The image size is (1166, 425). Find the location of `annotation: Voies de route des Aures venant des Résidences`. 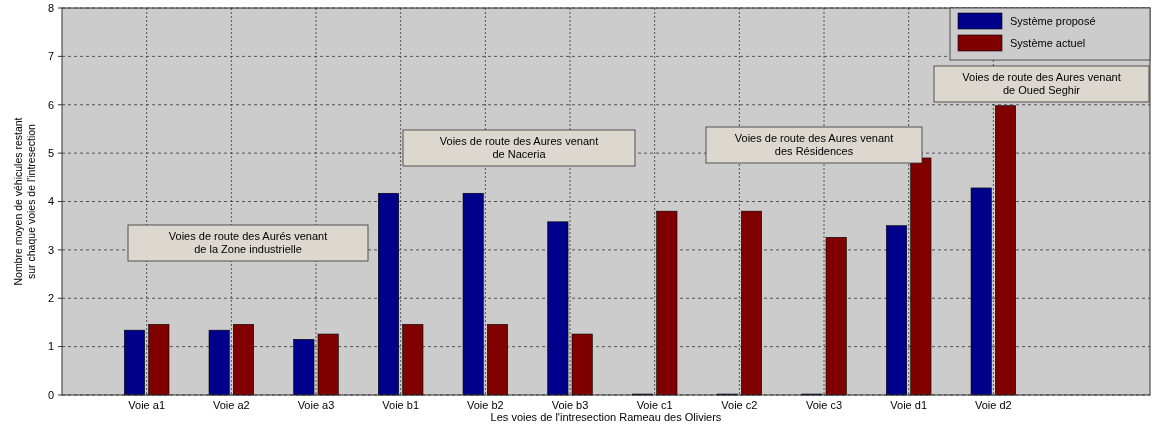

annotation: Voies de route des Aures venant des Résidences is located at coordinates (814, 144).